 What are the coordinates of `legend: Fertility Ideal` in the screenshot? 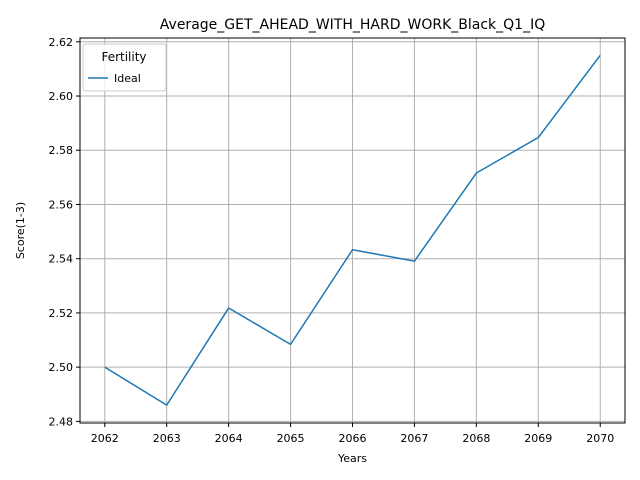 It's located at (124, 67).